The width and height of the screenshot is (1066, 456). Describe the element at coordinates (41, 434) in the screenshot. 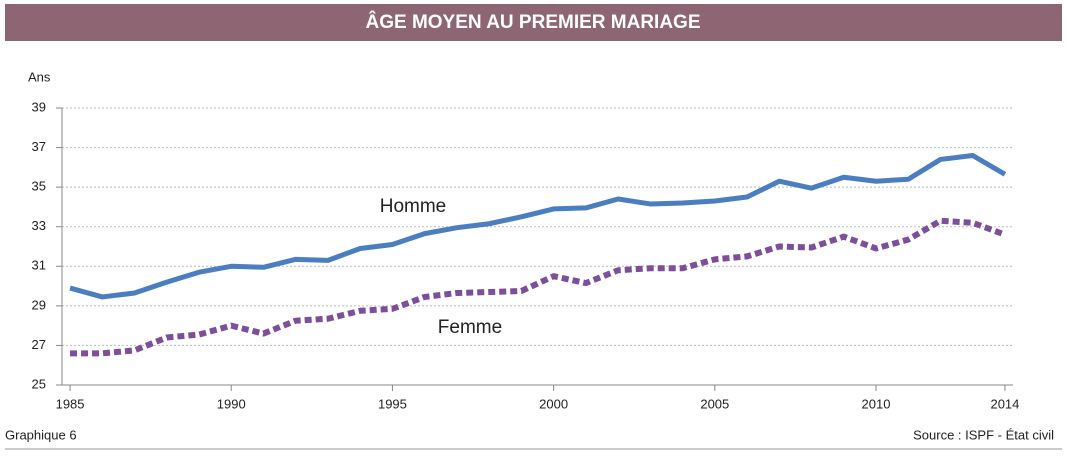

I see `figure-label: Graphique 6` at that location.